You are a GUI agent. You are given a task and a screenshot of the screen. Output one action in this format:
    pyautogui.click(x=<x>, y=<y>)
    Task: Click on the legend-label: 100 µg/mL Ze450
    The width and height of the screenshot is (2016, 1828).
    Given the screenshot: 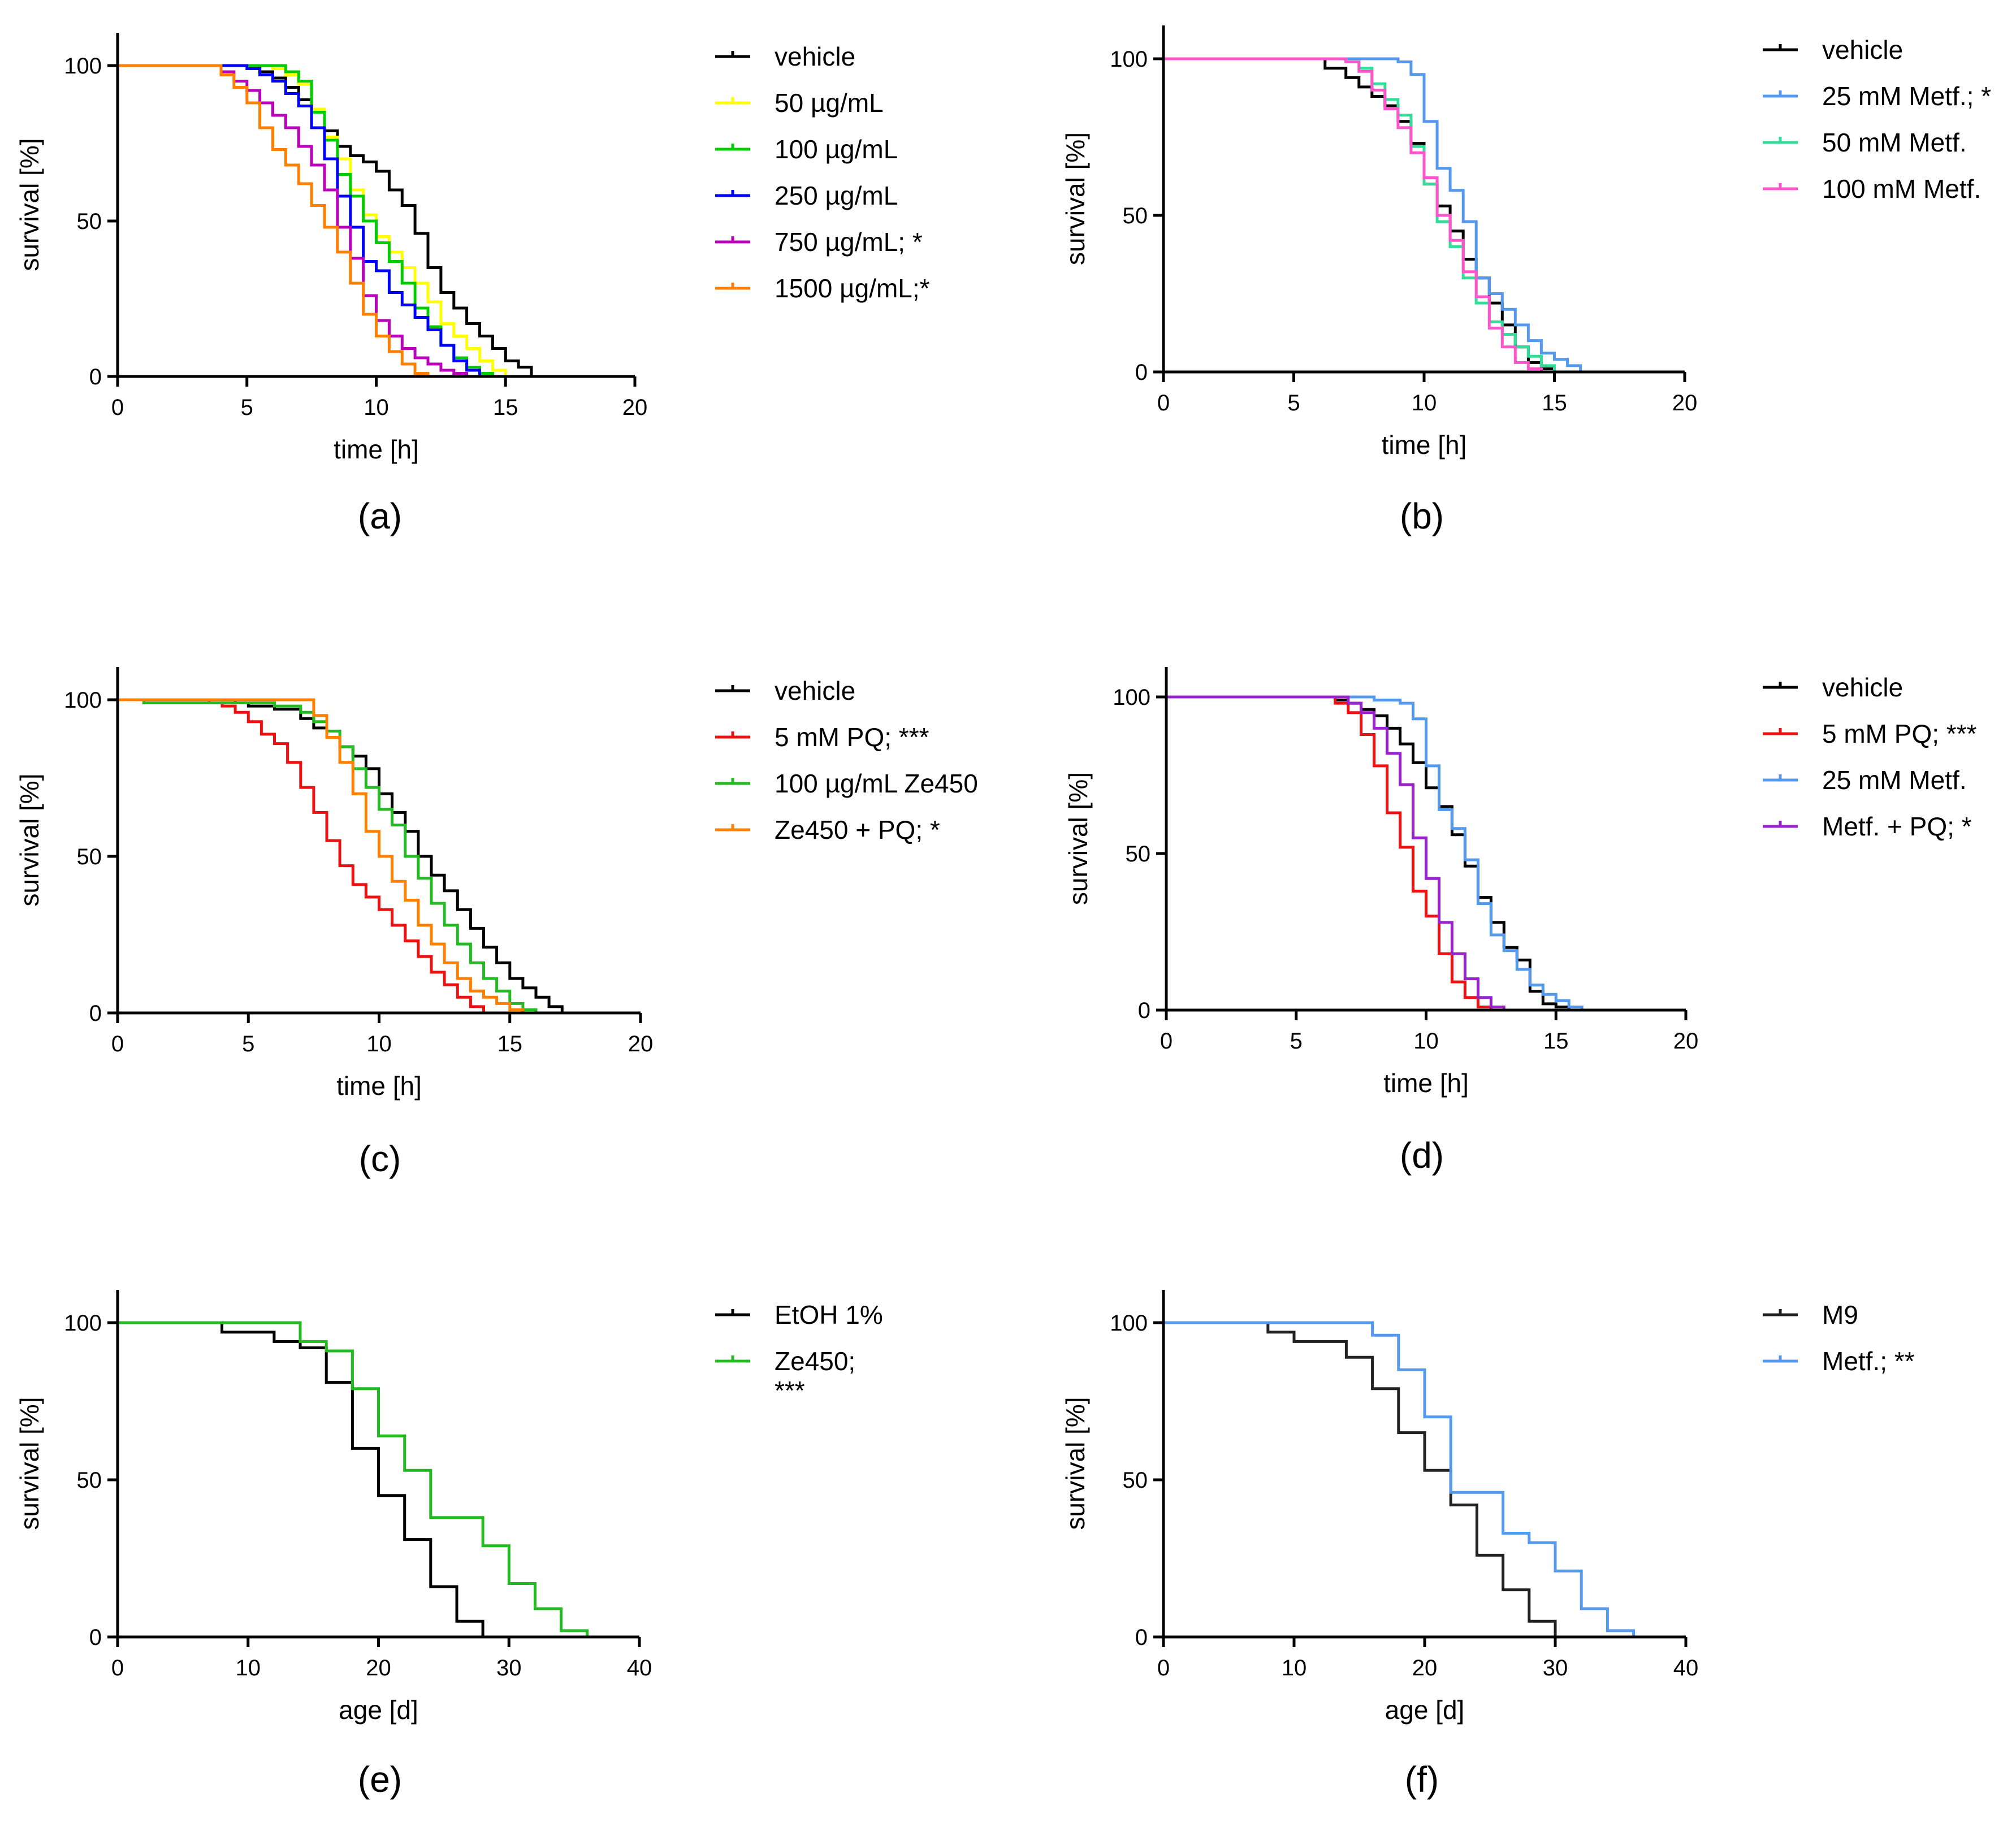 What is the action you would take?
    pyautogui.click(x=876, y=783)
    